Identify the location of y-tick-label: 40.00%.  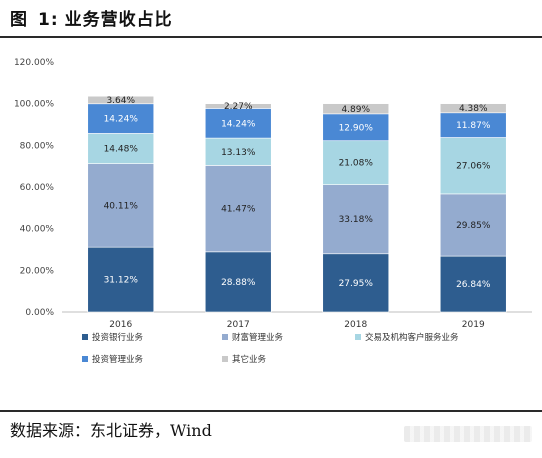
(37, 230).